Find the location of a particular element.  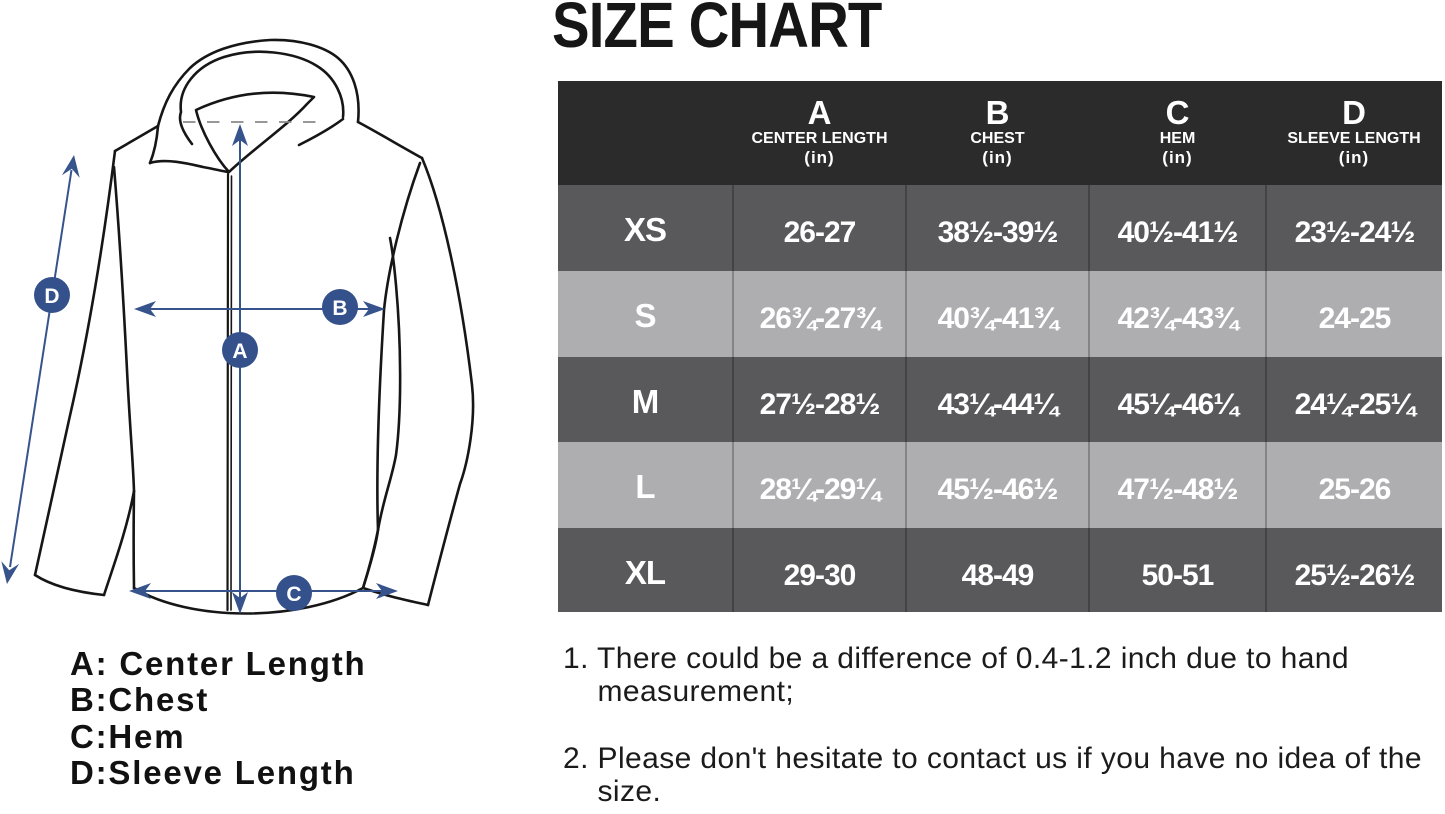

svg-text: B is located at coordinates (339, 308).